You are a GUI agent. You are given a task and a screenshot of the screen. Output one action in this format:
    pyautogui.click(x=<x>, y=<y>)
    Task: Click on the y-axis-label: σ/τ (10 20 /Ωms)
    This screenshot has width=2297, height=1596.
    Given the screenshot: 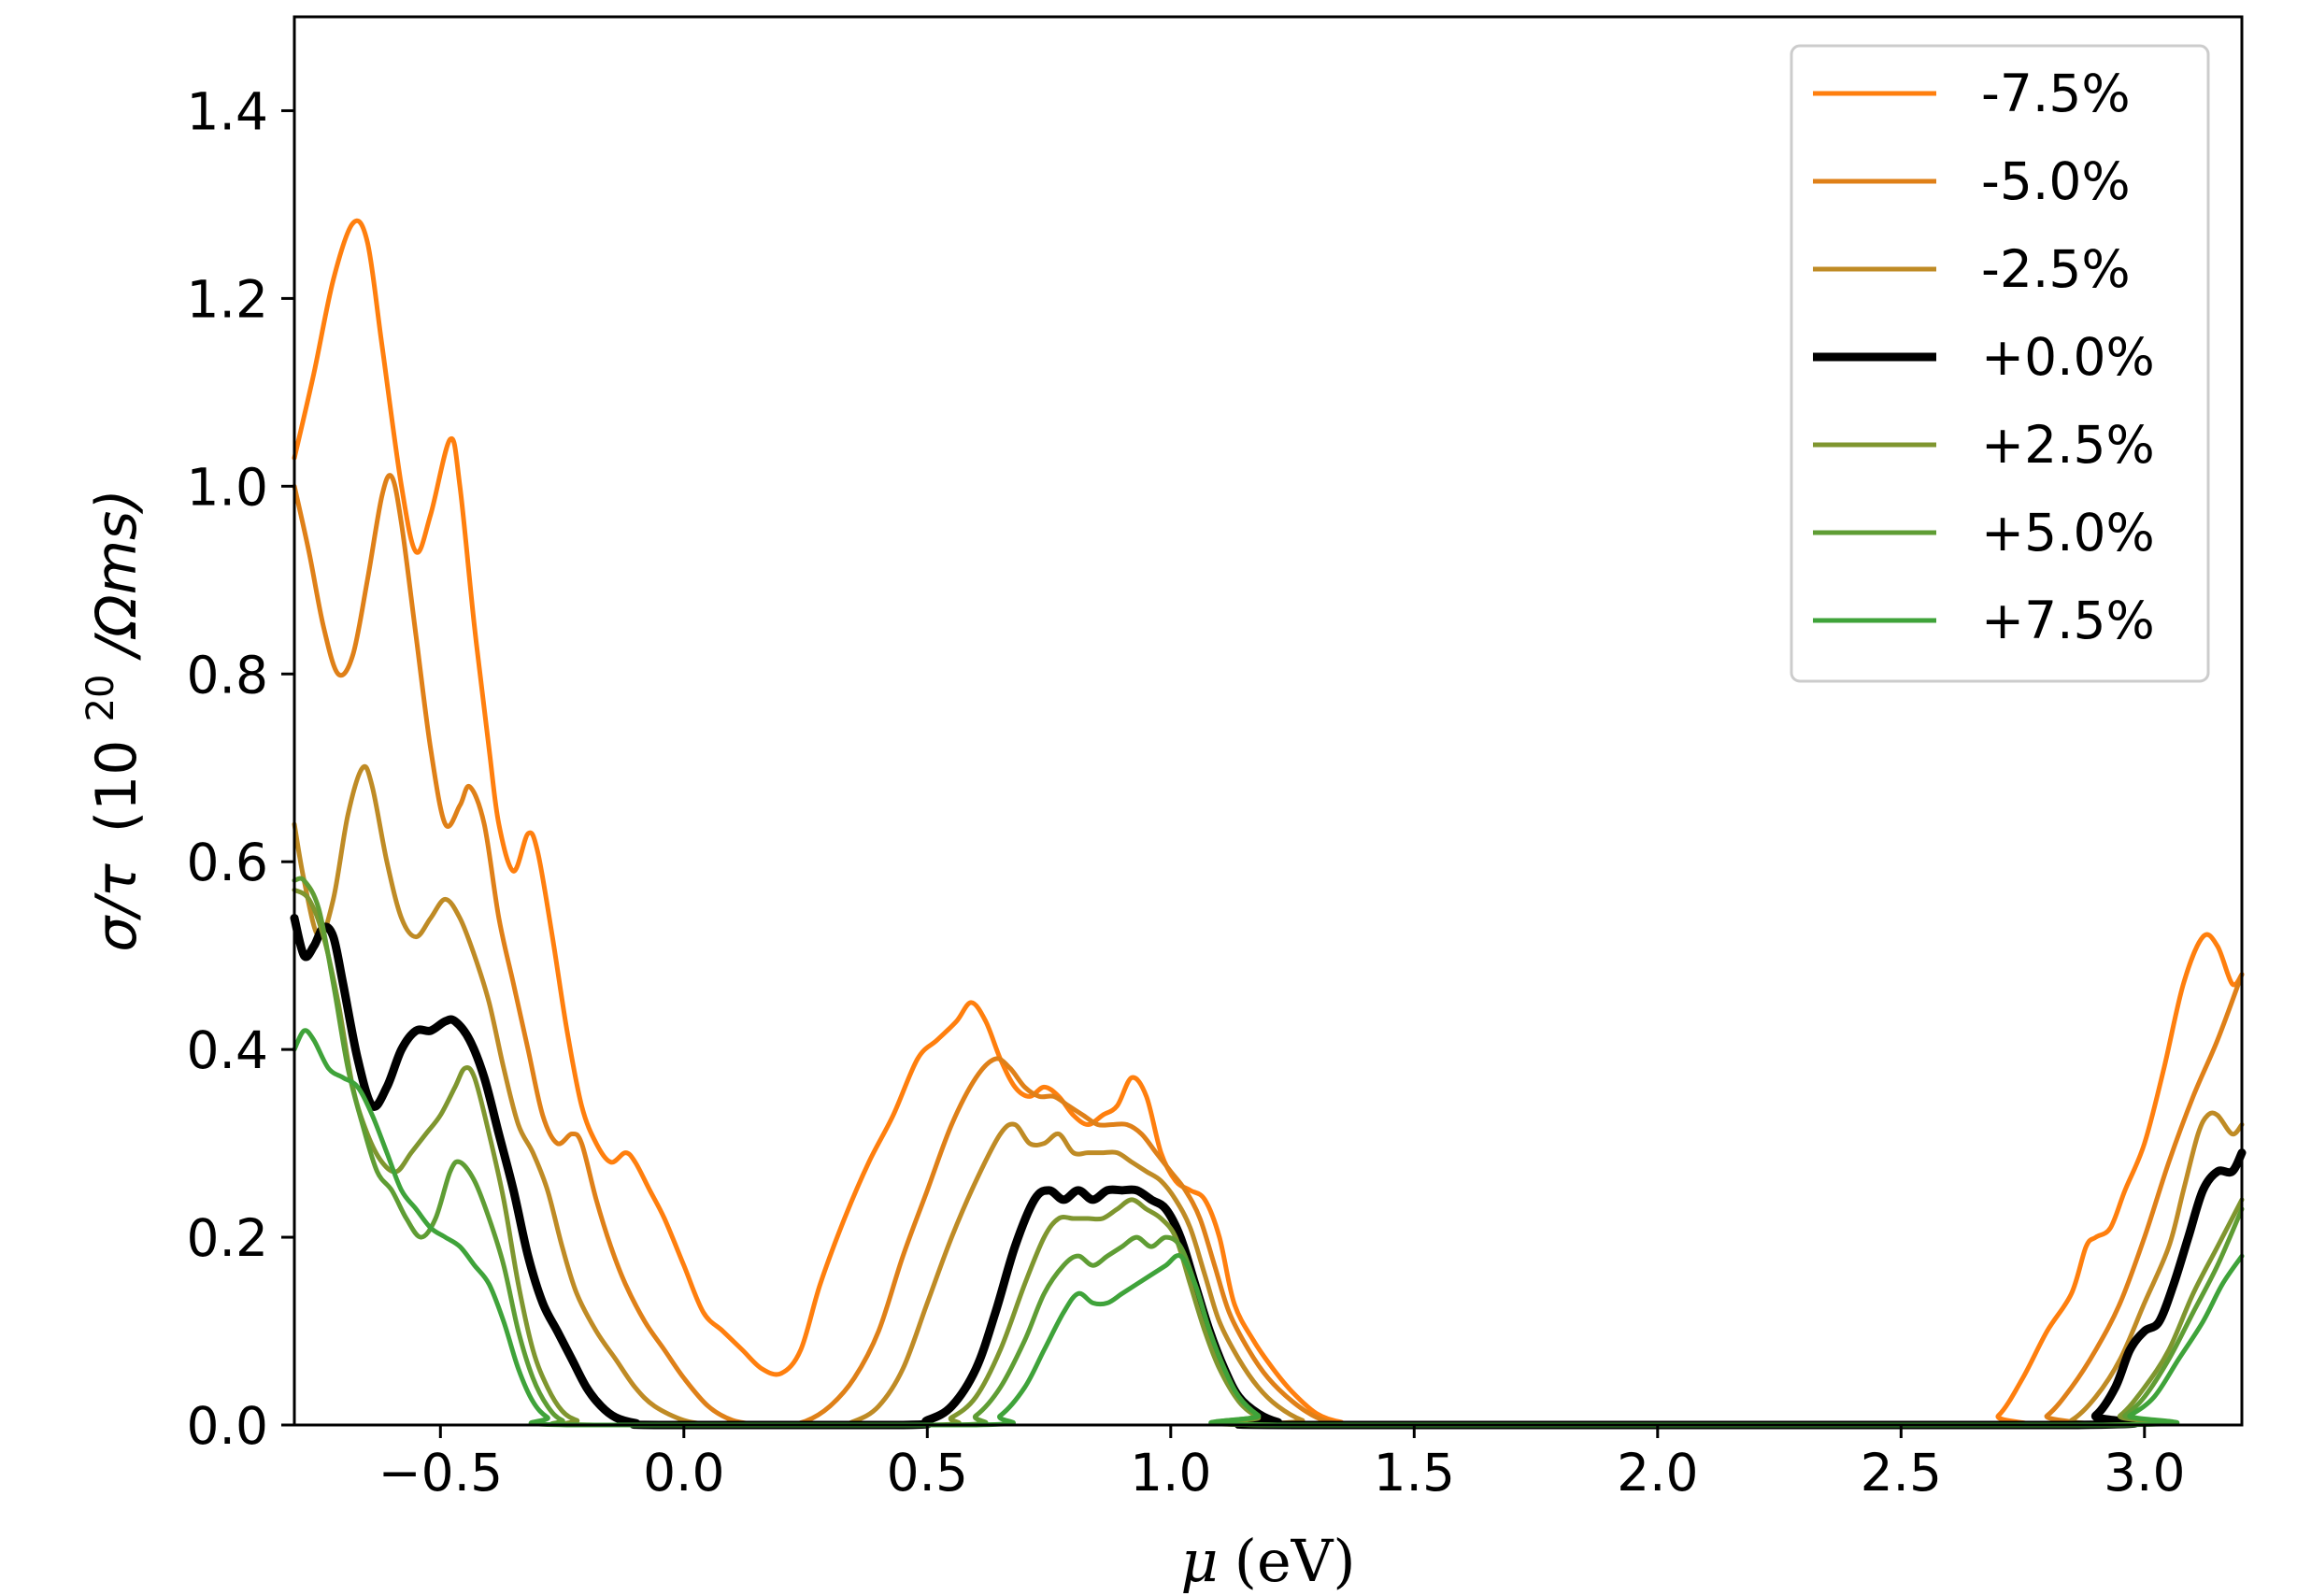 What is the action you would take?
    pyautogui.click(x=106, y=720)
    